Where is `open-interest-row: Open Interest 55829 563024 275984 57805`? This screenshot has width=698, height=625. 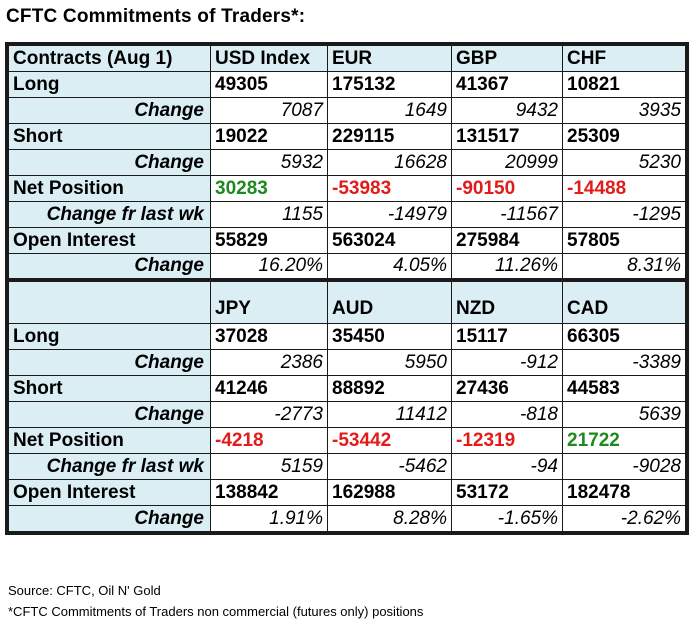
open-interest-row: Open Interest 55829 563024 275984 57805 is located at coordinates (347, 240).